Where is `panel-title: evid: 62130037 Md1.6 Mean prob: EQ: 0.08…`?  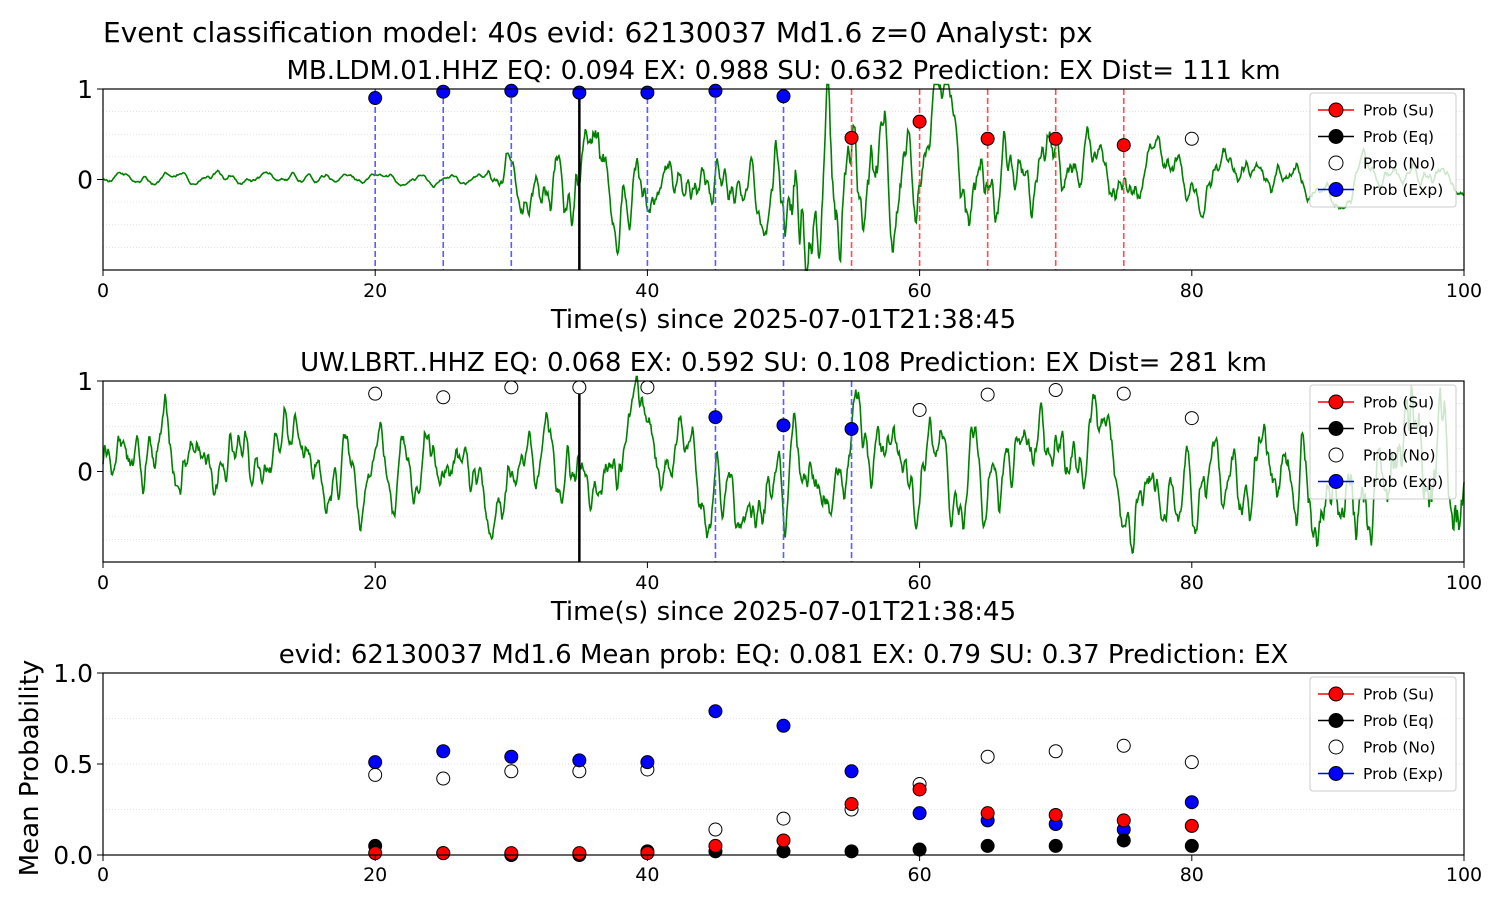
panel-title: evid: 62130037 Md1.6 Mean prob: EQ: 0.08… is located at coordinates (784, 655).